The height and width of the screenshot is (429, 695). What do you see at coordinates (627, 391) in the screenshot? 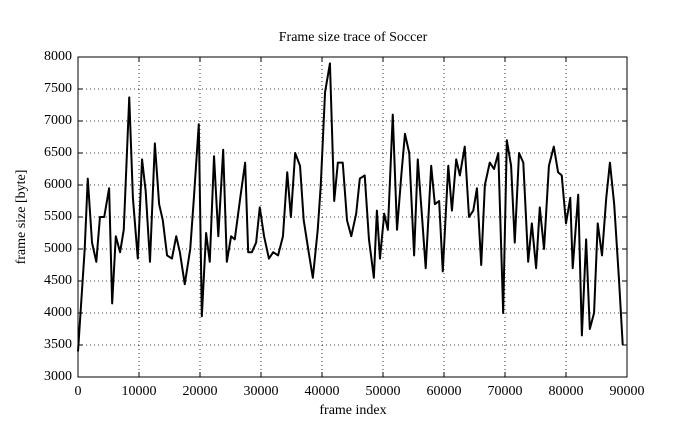
I see `x-tick-label: 90000` at bounding box center [627, 391].